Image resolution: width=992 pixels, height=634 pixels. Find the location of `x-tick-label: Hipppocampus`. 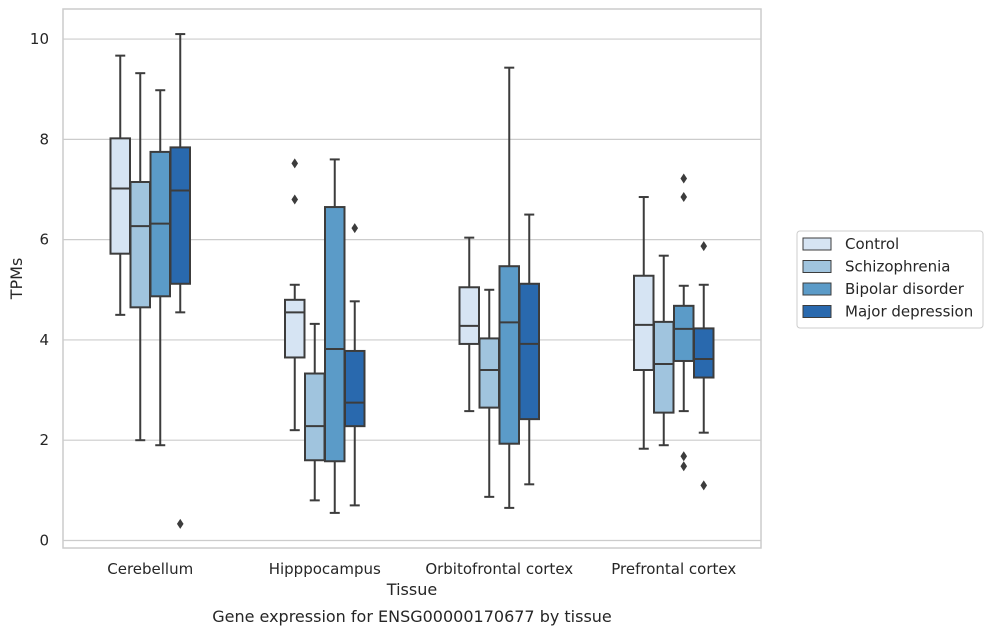

x-tick-label: Hipppocampus is located at coordinates (325, 569).